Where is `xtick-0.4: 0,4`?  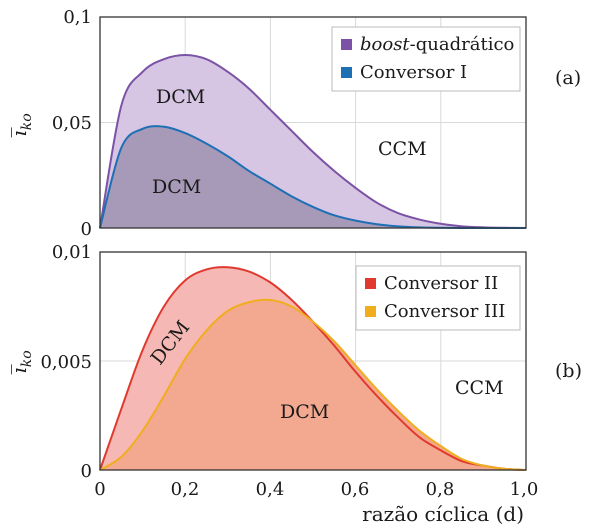
xtick-0.4: 0,4 is located at coordinates (270, 489).